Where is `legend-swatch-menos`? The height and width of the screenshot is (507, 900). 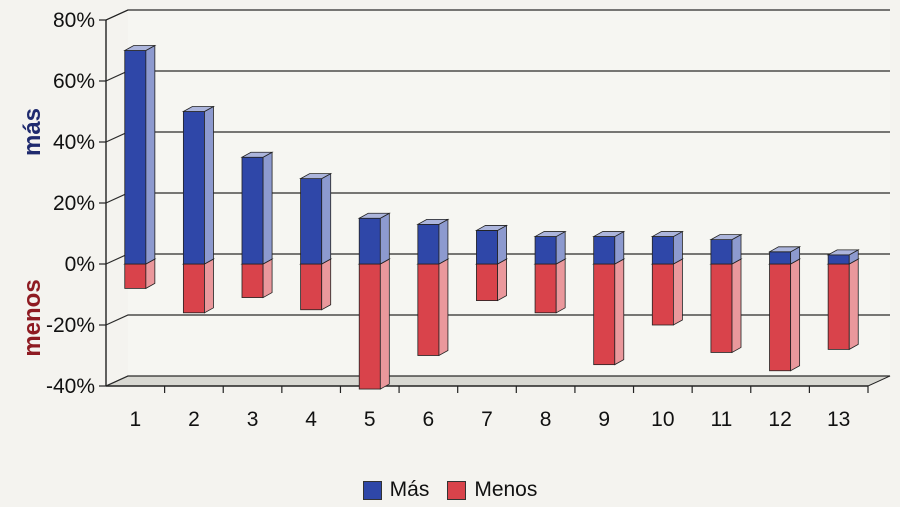 legend-swatch-menos is located at coordinates (457, 490).